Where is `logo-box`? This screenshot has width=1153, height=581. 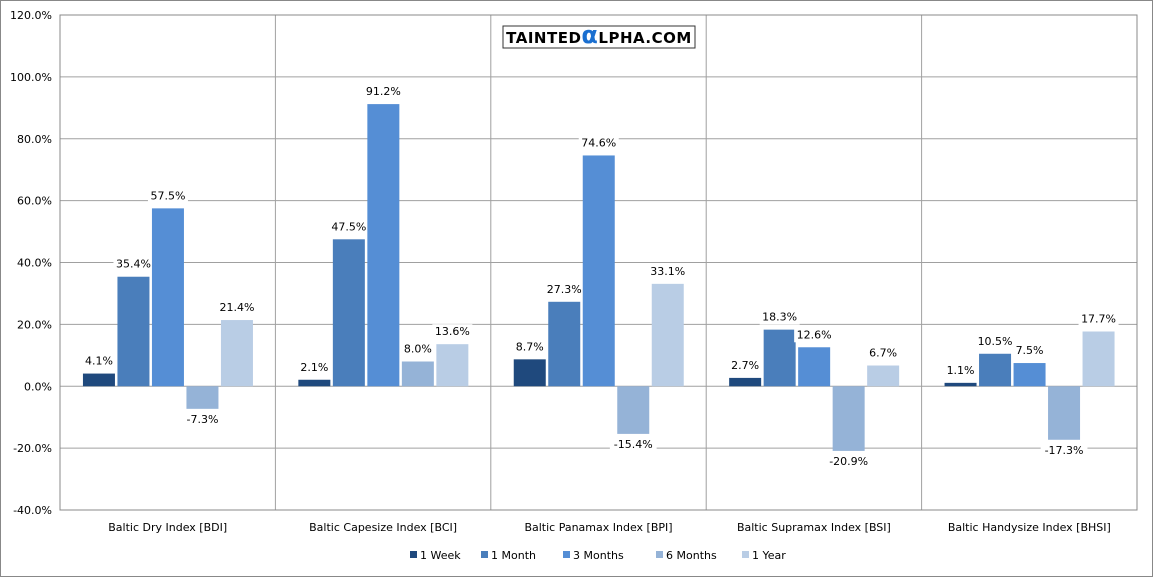
logo-box is located at coordinates (599, 37).